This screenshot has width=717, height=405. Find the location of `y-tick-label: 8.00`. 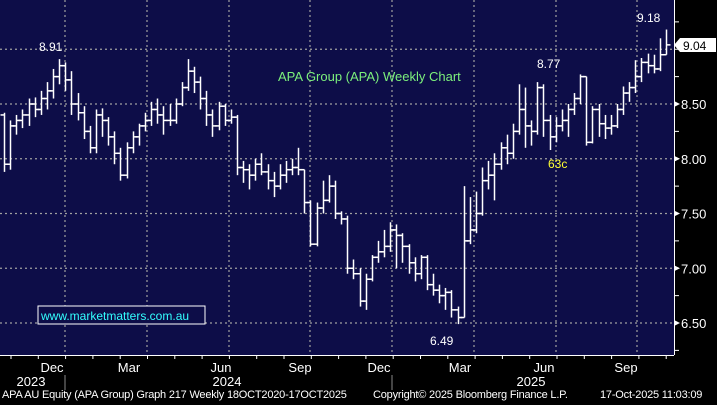

y-tick-label: 8.00 is located at coordinates (693, 159).